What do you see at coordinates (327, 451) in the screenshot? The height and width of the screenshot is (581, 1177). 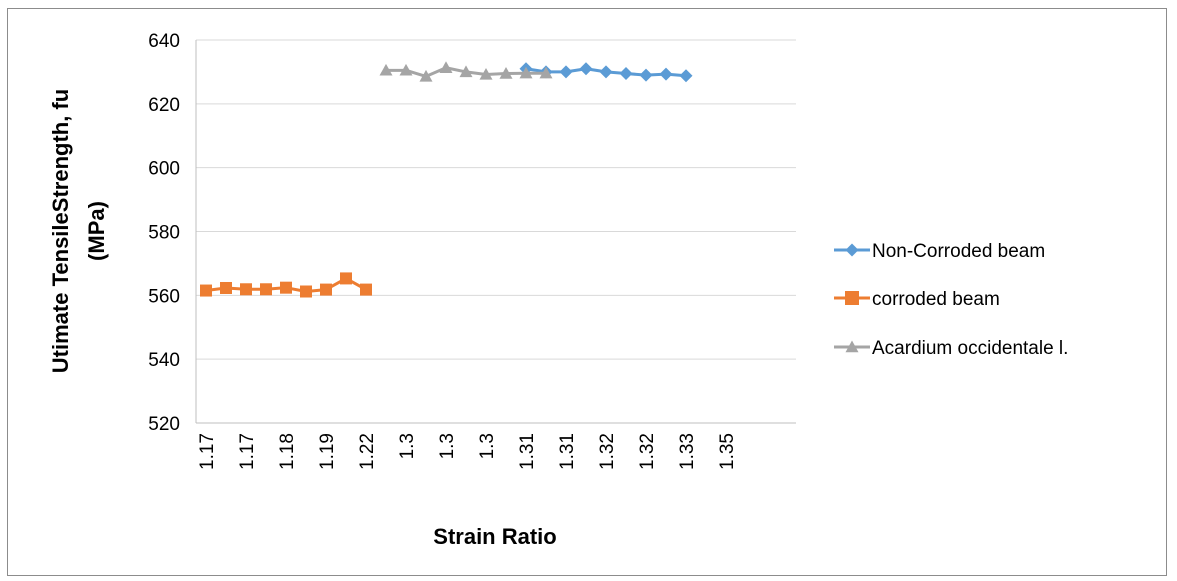 I see `x-tick-label: 1.19` at bounding box center [327, 451].